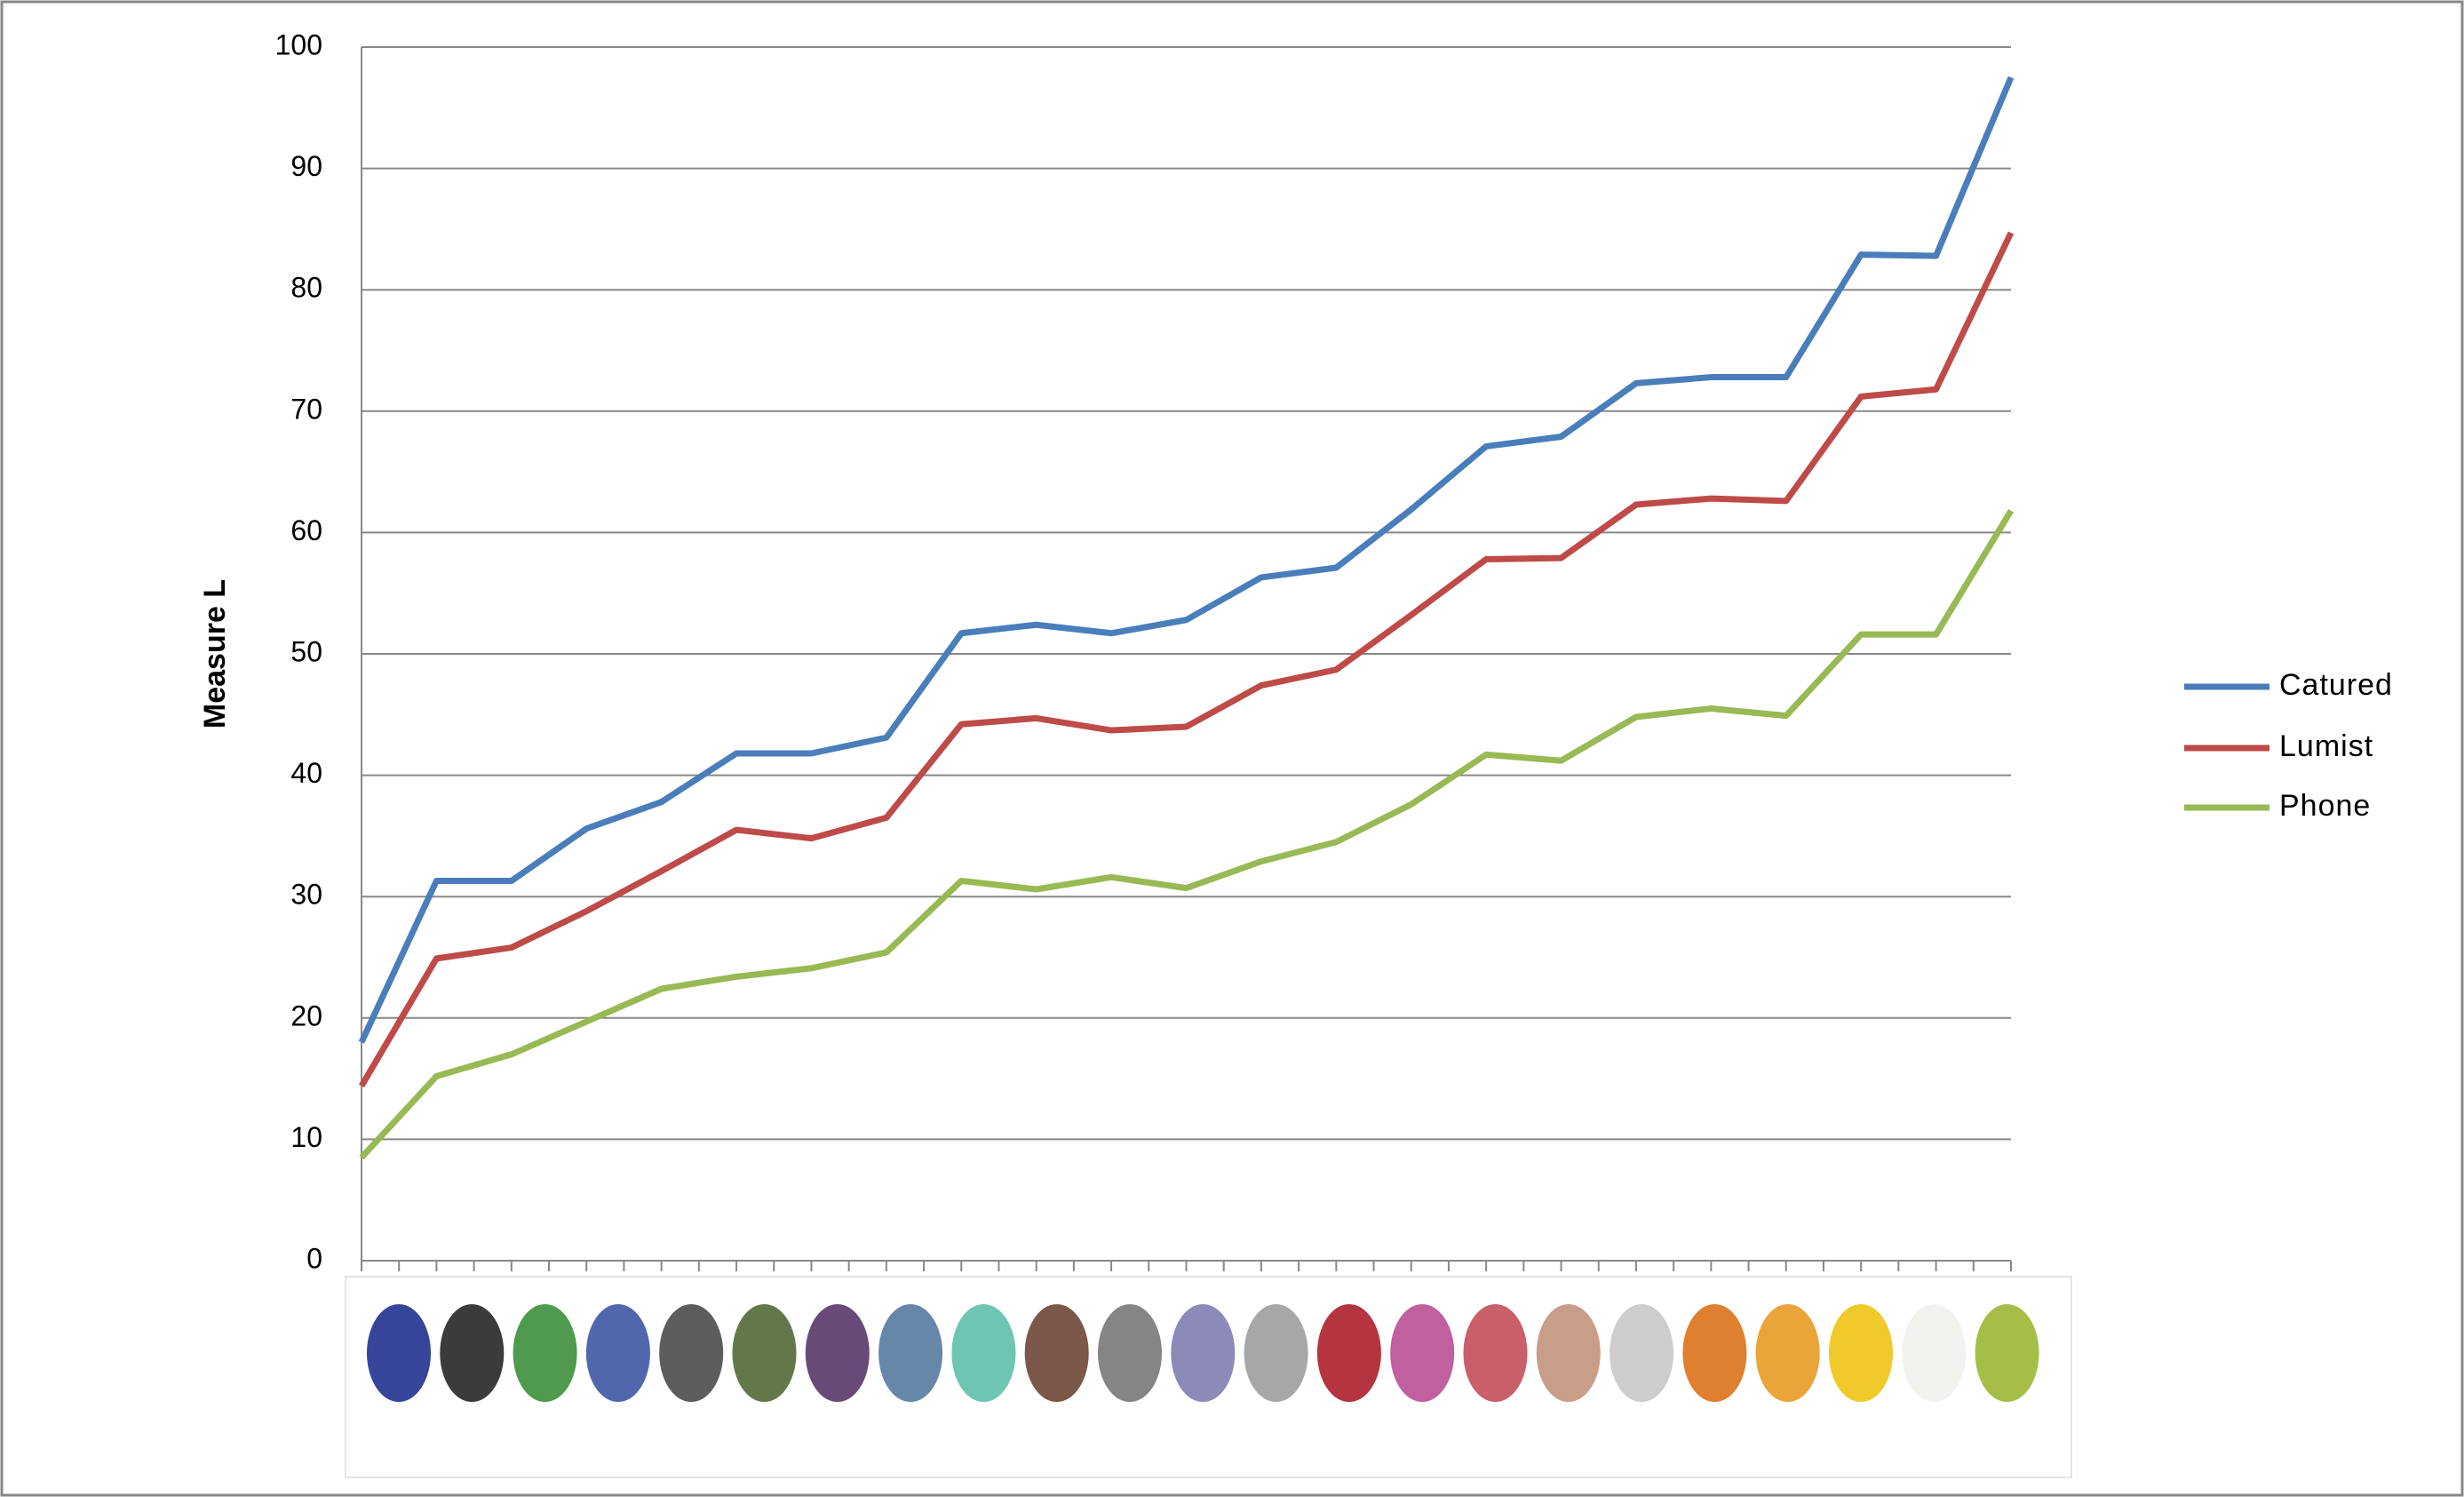  Describe the element at coordinates (306, 288) in the screenshot. I see `y-tick-label: 80` at that location.